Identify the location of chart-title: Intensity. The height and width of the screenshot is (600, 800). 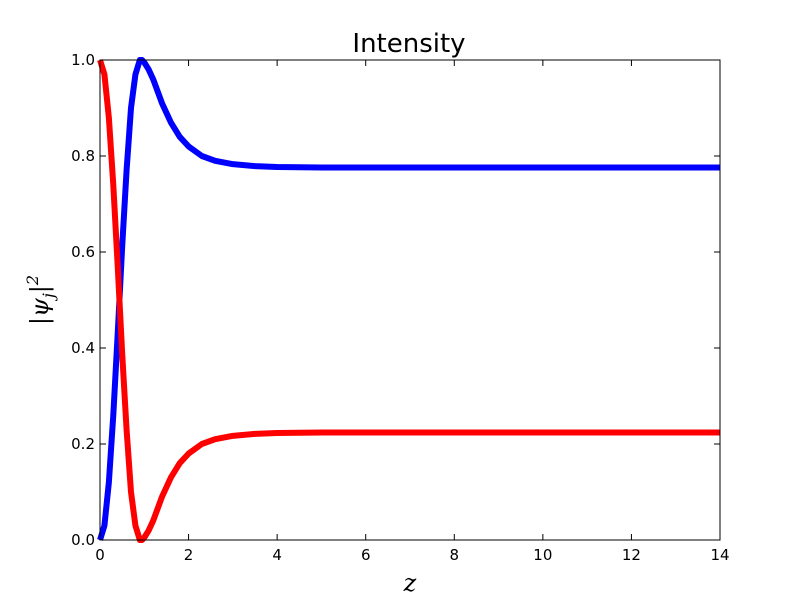
(408, 44).